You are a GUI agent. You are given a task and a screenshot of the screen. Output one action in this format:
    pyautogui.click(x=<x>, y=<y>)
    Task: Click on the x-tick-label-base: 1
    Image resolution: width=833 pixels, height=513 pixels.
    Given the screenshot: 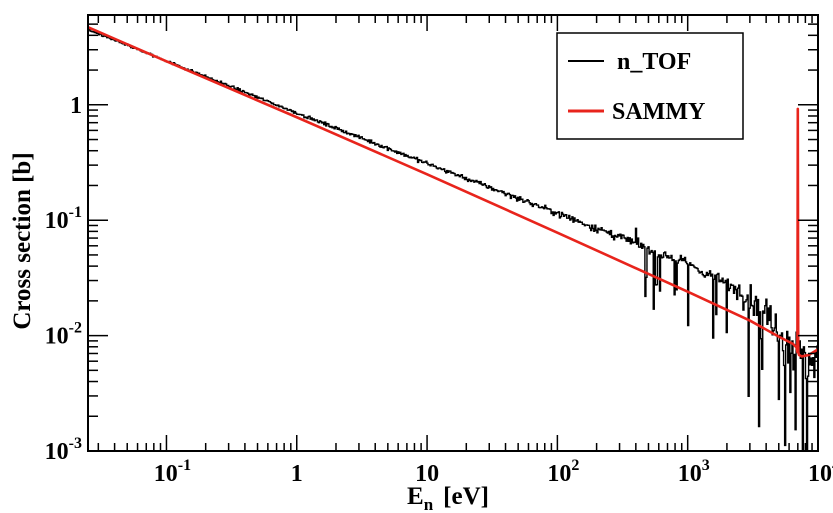 What is the action you would take?
    pyautogui.click(x=297, y=474)
    